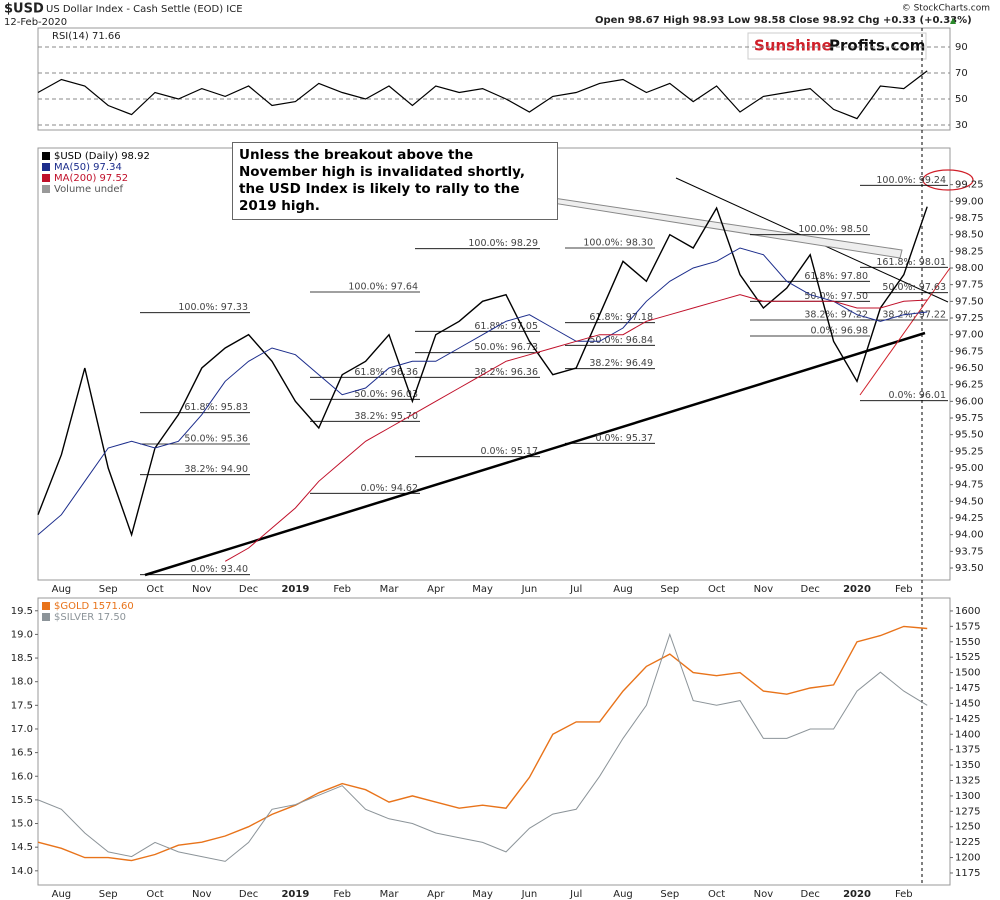 This screenshot has width=1000, height=900. What do you see at coordinates (969, 268) in the screenshot?
I see `y-tick-label: 98.00` at bounding box center [969, 268].